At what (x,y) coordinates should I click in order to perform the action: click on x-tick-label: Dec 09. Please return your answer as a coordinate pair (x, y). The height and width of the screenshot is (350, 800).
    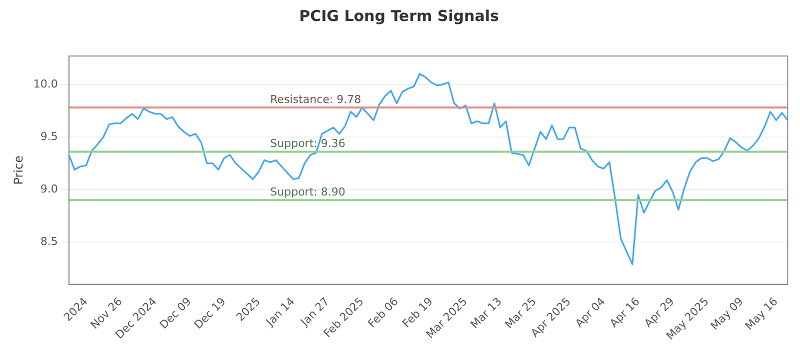
    Looking at the image, I should click on (175, 313).